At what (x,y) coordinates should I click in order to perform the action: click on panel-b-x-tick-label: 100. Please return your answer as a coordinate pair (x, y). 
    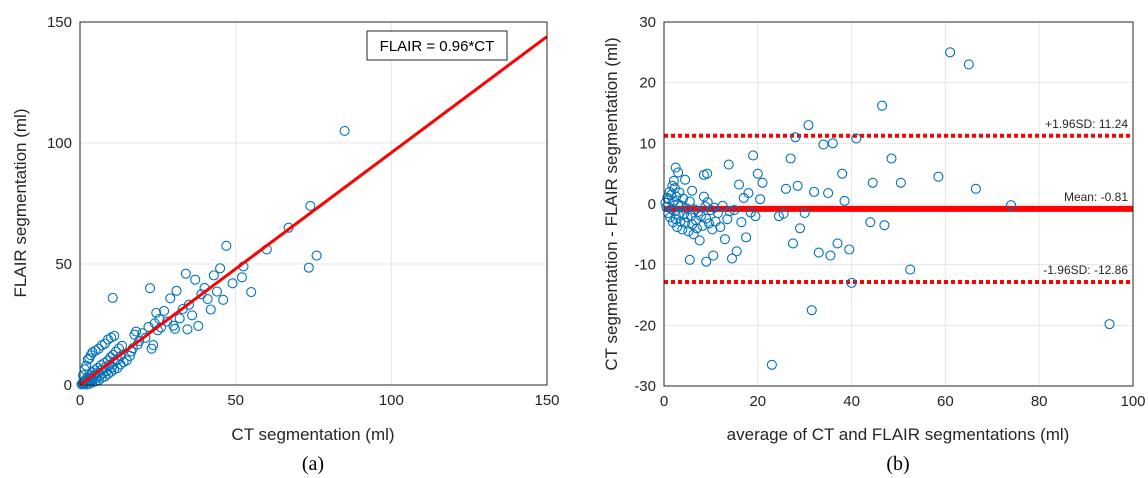
    Looking at the image, I should click on (1132, 401).